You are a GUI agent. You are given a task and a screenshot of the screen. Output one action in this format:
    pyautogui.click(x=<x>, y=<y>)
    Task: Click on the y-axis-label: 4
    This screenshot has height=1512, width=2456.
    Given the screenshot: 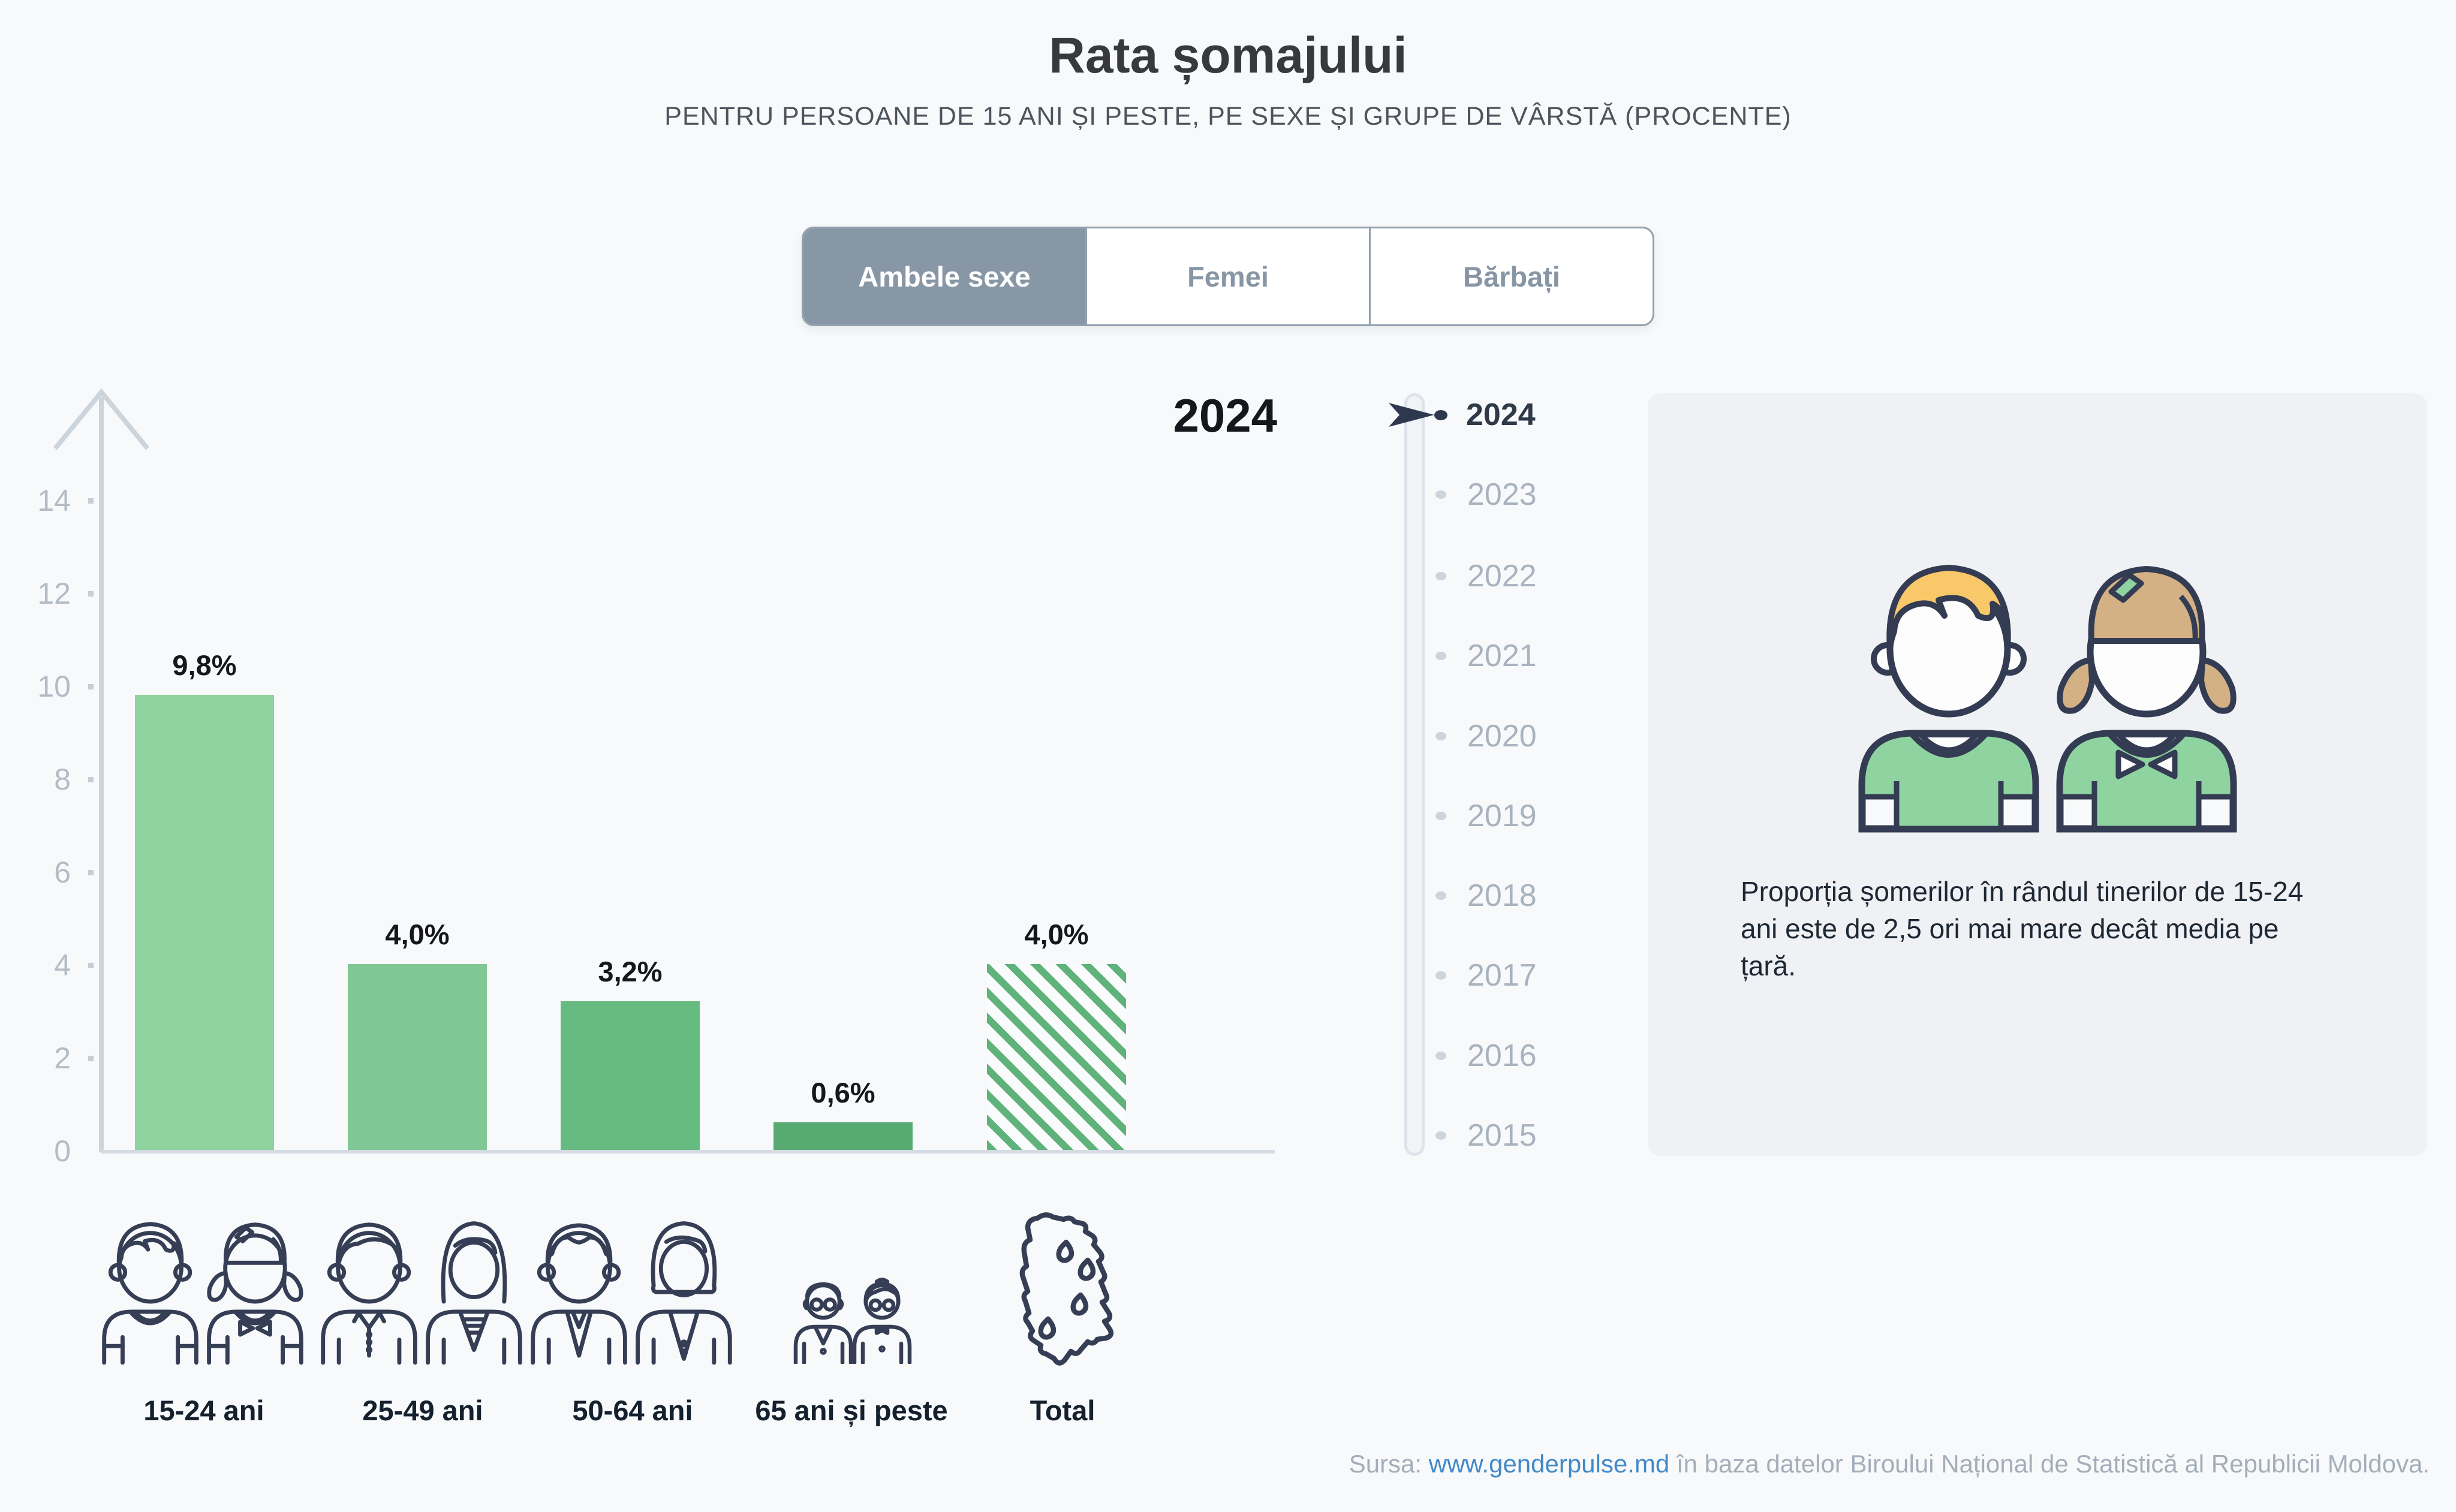 What is the action you would take?
    pyautogui.click(x=62, y=965)
    